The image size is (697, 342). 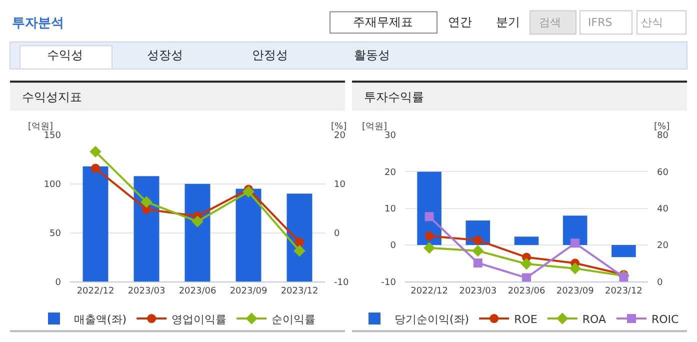 What do you see at coordinates (663, 136) in the screenshot?
I see `y2-tick-label: 80` at bounding box center [663, 136].